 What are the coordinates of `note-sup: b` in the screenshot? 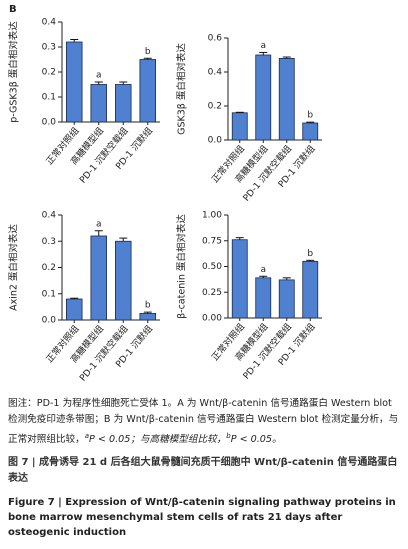 It's located at (228, 436).